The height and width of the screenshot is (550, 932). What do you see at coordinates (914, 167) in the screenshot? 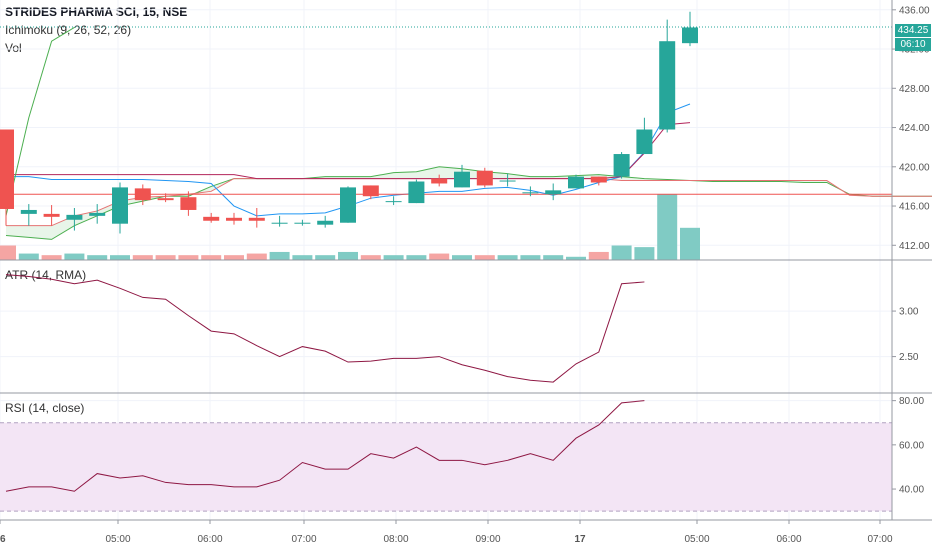
I see `price-tick-label: 420.00` at bounding box center [914, 167].